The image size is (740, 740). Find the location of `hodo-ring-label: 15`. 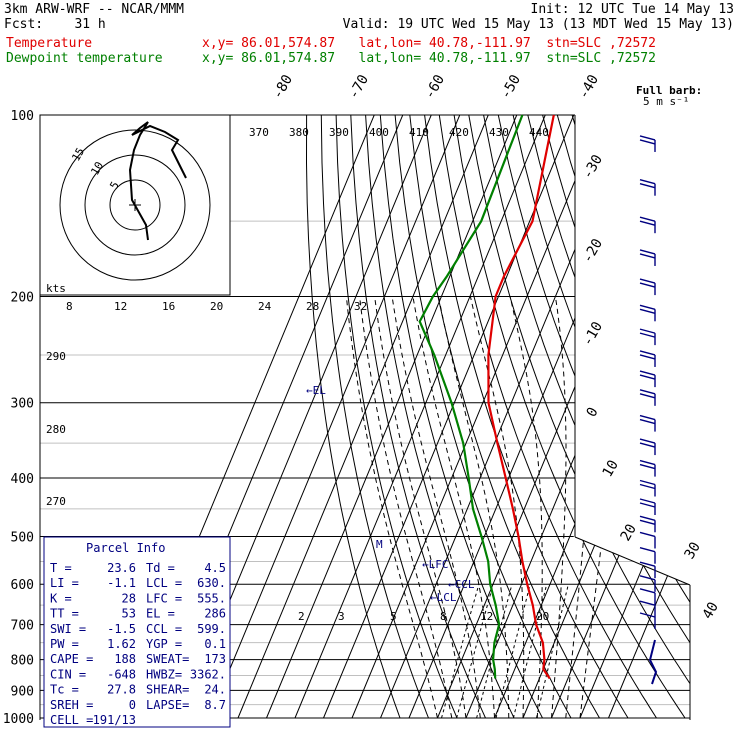

hodo-ring-label: 15 is located at coordinates (78, 155).